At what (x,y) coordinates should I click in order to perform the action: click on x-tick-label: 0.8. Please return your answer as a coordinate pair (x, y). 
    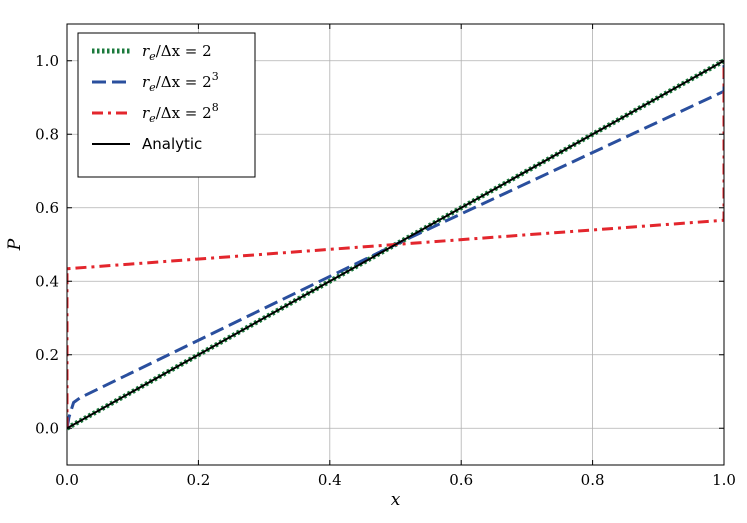
    Looking at the image, I should click on (593, 480).